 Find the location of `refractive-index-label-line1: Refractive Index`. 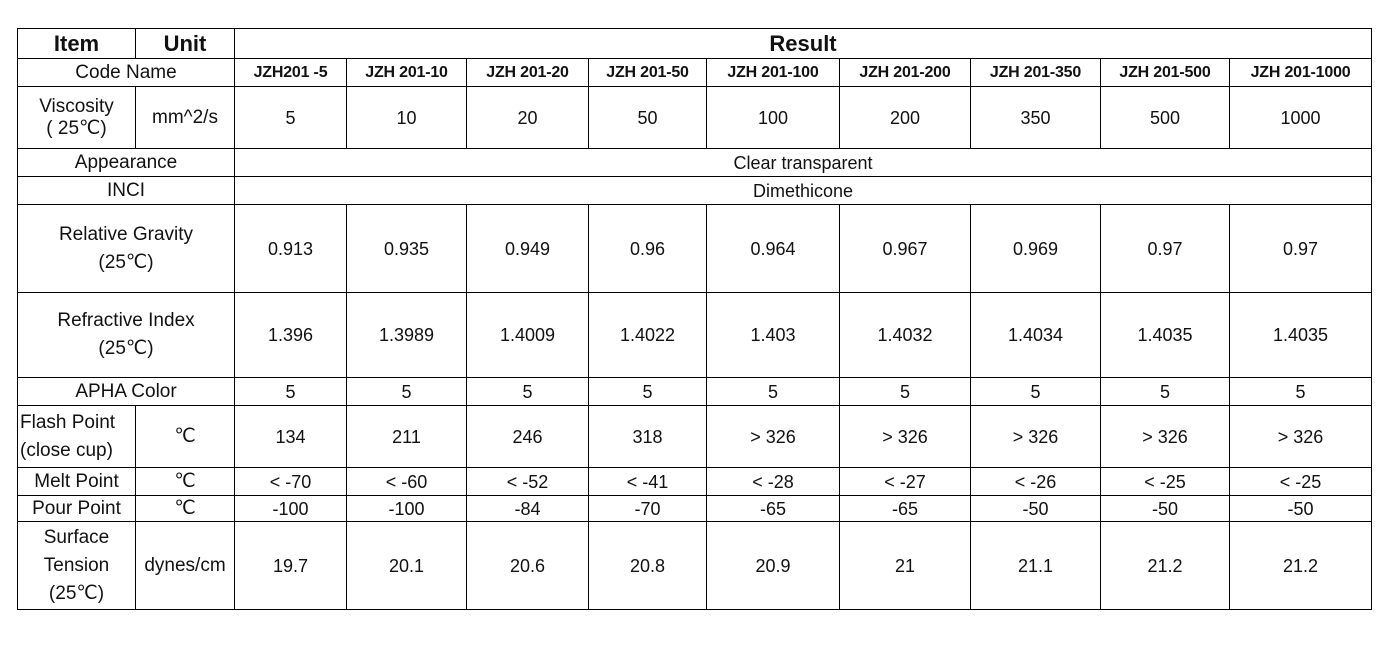

refractive-index-label-line1: Refractive Index is located at coordinates (126, 320).